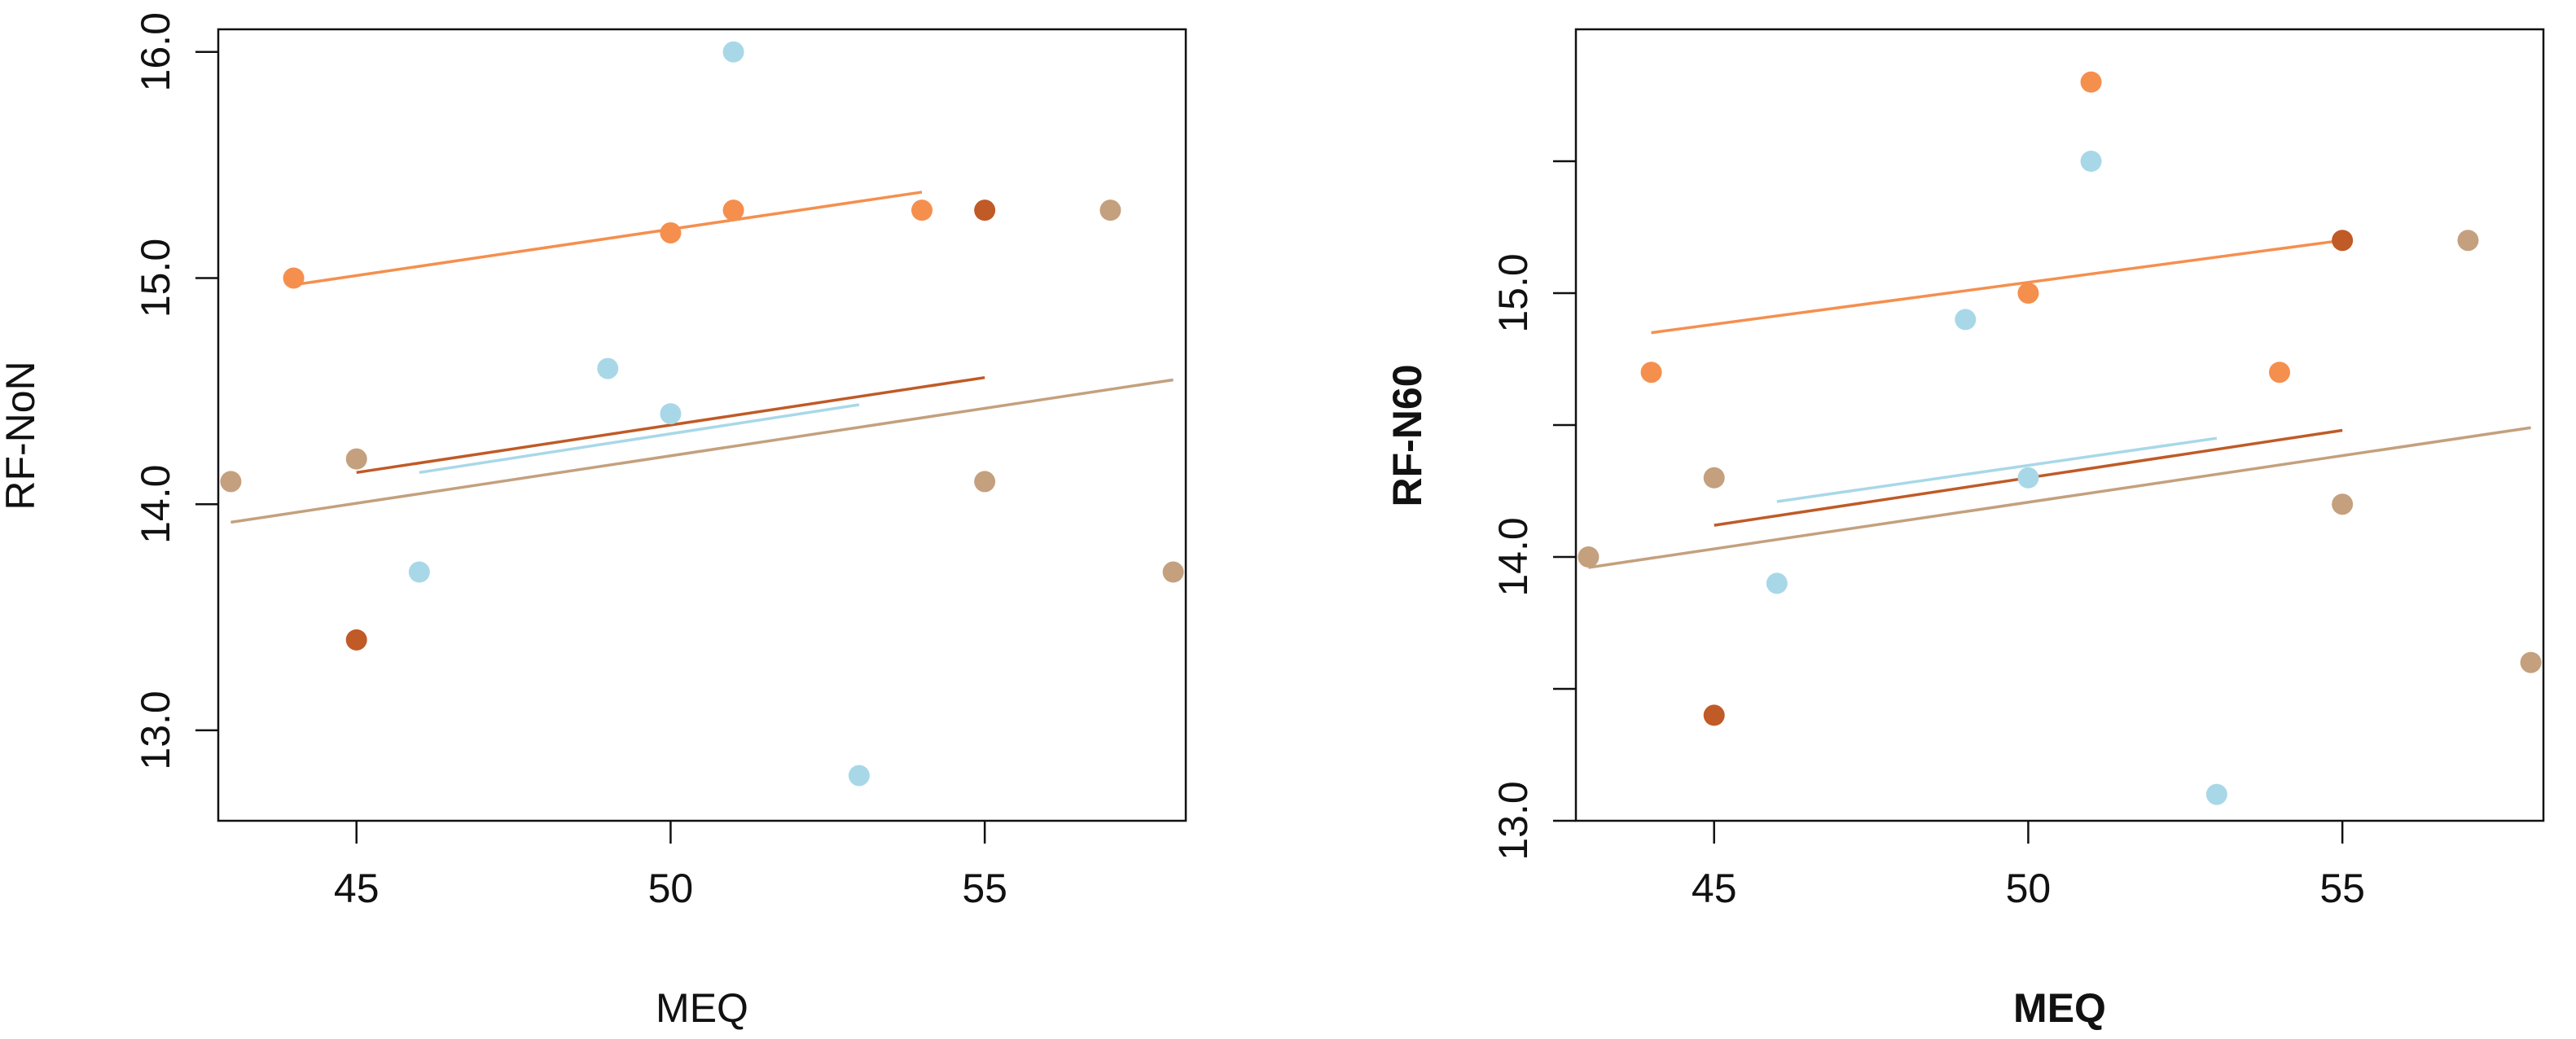 The image size is (2576, 1039). I want to click on y-axis-label: RF-N60, so click(1407, 435).